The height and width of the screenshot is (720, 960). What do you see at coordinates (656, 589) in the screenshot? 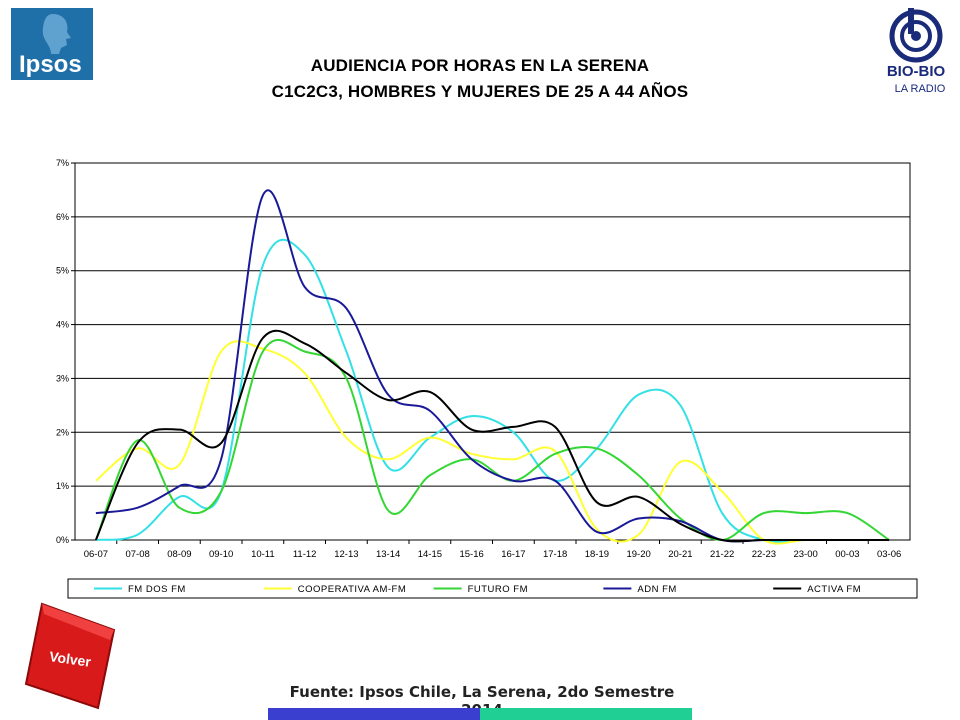
I see `legend-label: ADN FM` at bounding box center [656, 589].